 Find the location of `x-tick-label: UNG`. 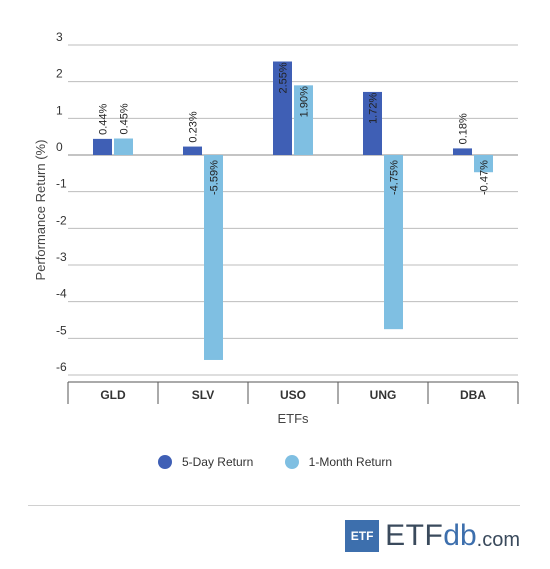

x-tick-label: UNG is located at coordinates (383, 395).